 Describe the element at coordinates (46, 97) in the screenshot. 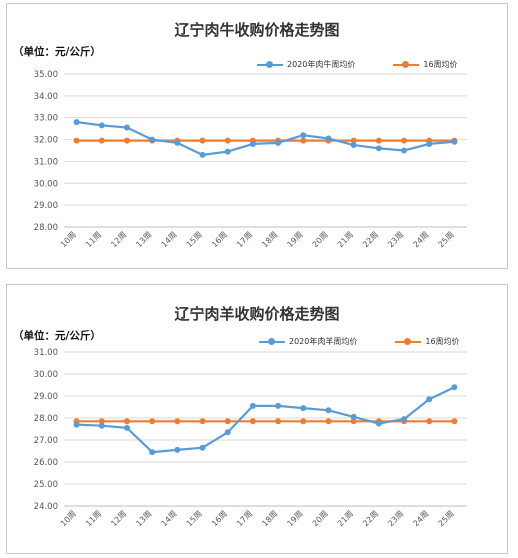

I see `y-tick-label: 34.00` at that location.